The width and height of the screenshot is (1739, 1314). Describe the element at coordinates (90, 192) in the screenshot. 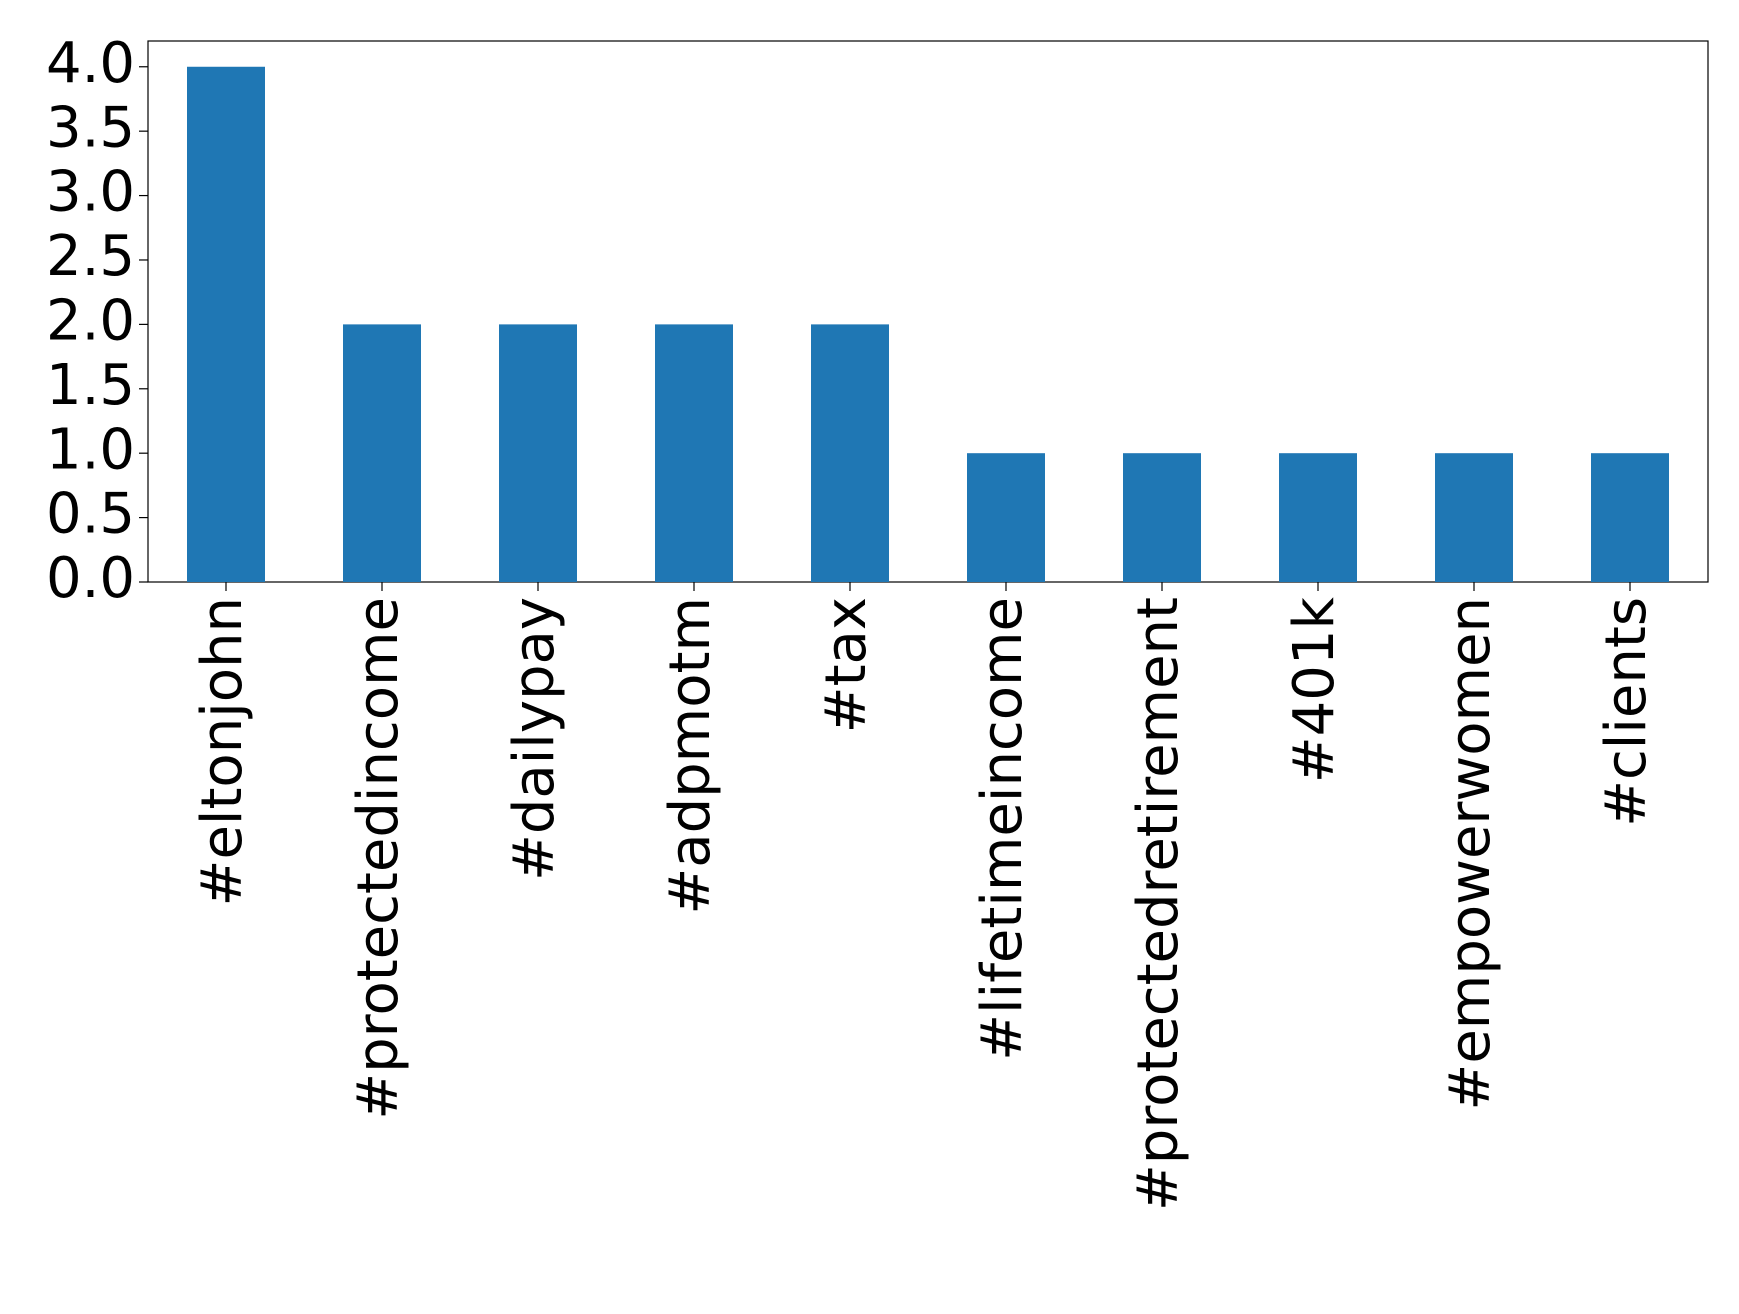

I see `y-tick-label: 3.0` at that location.